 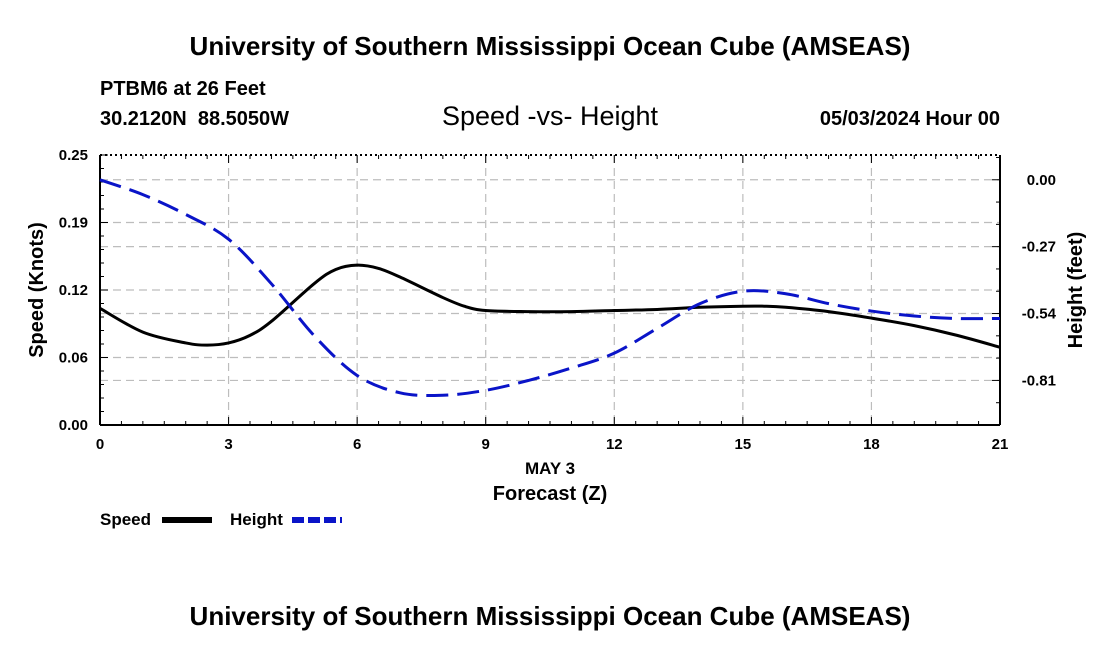 I want to click on legend: Speed Height, so click(x=221, y=519).